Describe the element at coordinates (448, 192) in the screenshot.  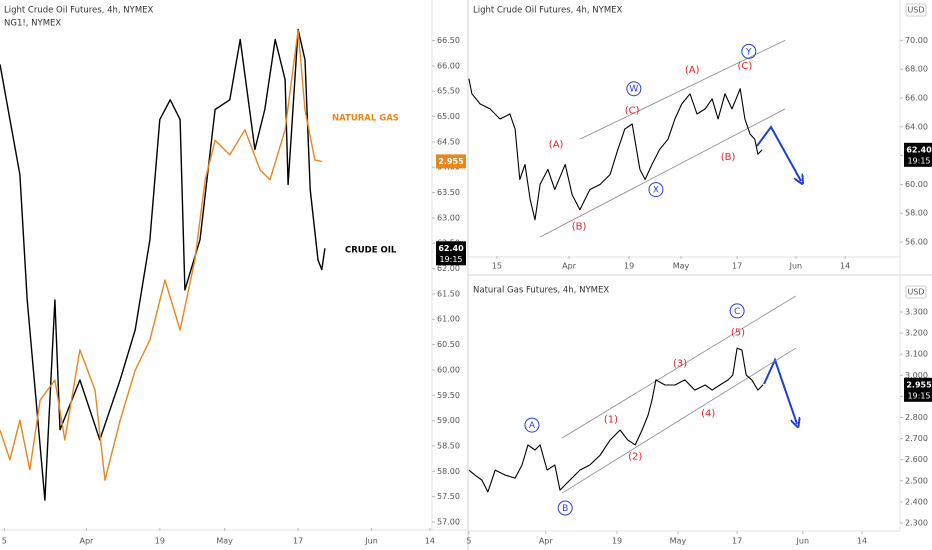
I see `y-tick-label: 63.50` at that location.